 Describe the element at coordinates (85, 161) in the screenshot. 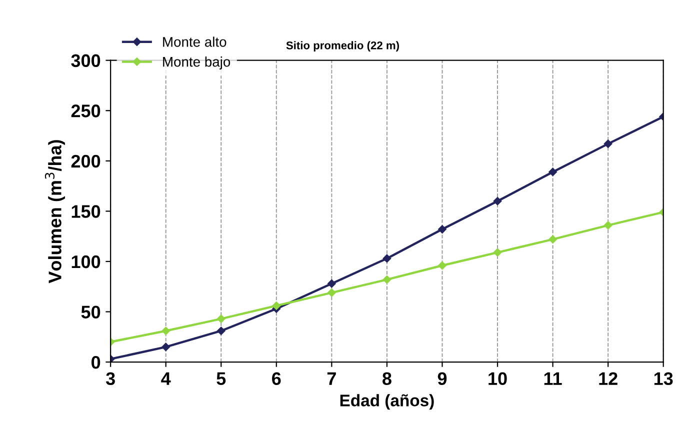

I see `y-tick-label: 200` at that location.